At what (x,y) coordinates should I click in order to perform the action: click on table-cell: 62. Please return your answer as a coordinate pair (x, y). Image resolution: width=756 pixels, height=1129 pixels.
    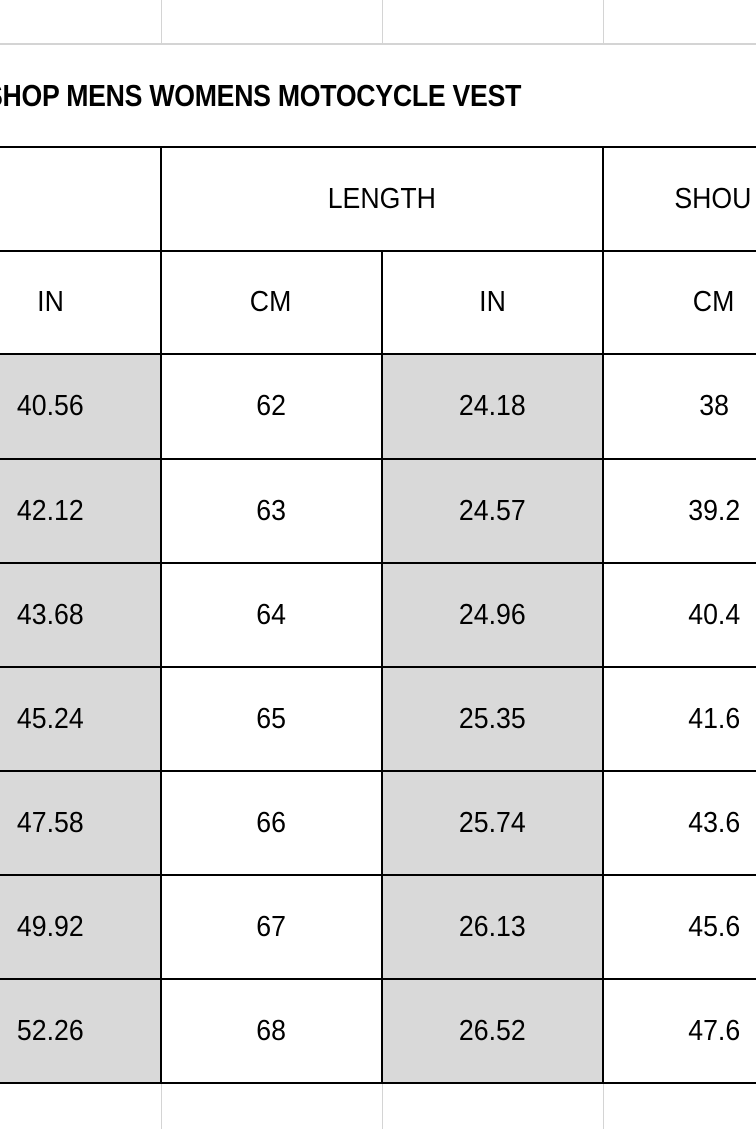
    Looking at the image, I should click on (271, 406).